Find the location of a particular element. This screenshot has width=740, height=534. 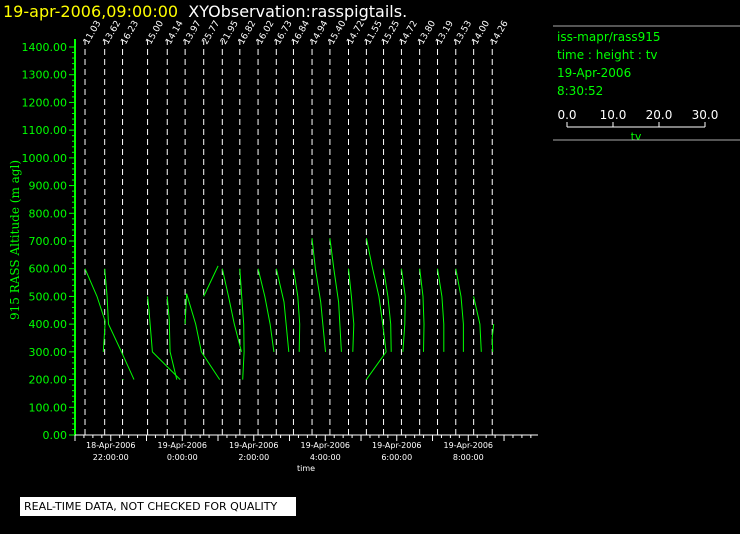

y-tick-label: 1100.00 is located at coordinates (45, 130).